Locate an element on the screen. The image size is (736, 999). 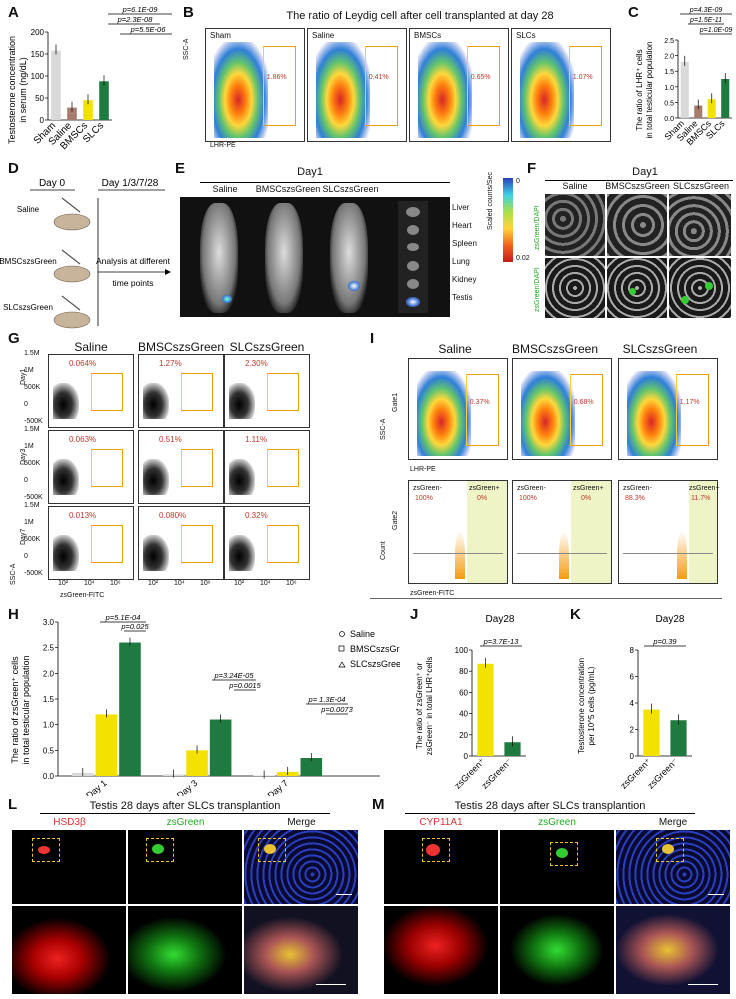
schematic-d-group-3: SLCszsGreen is located at coordinates (28, 307).